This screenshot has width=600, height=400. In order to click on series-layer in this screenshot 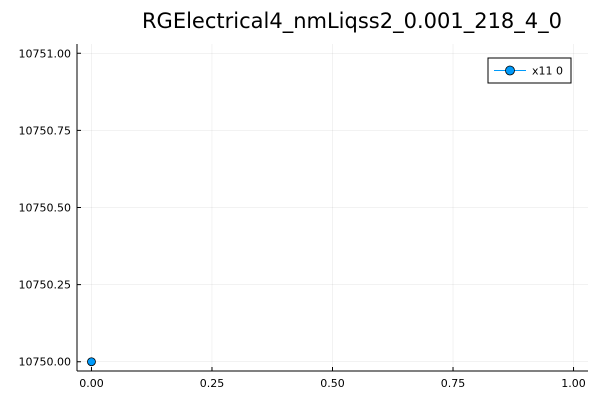, I will do `click(91, 362)`.